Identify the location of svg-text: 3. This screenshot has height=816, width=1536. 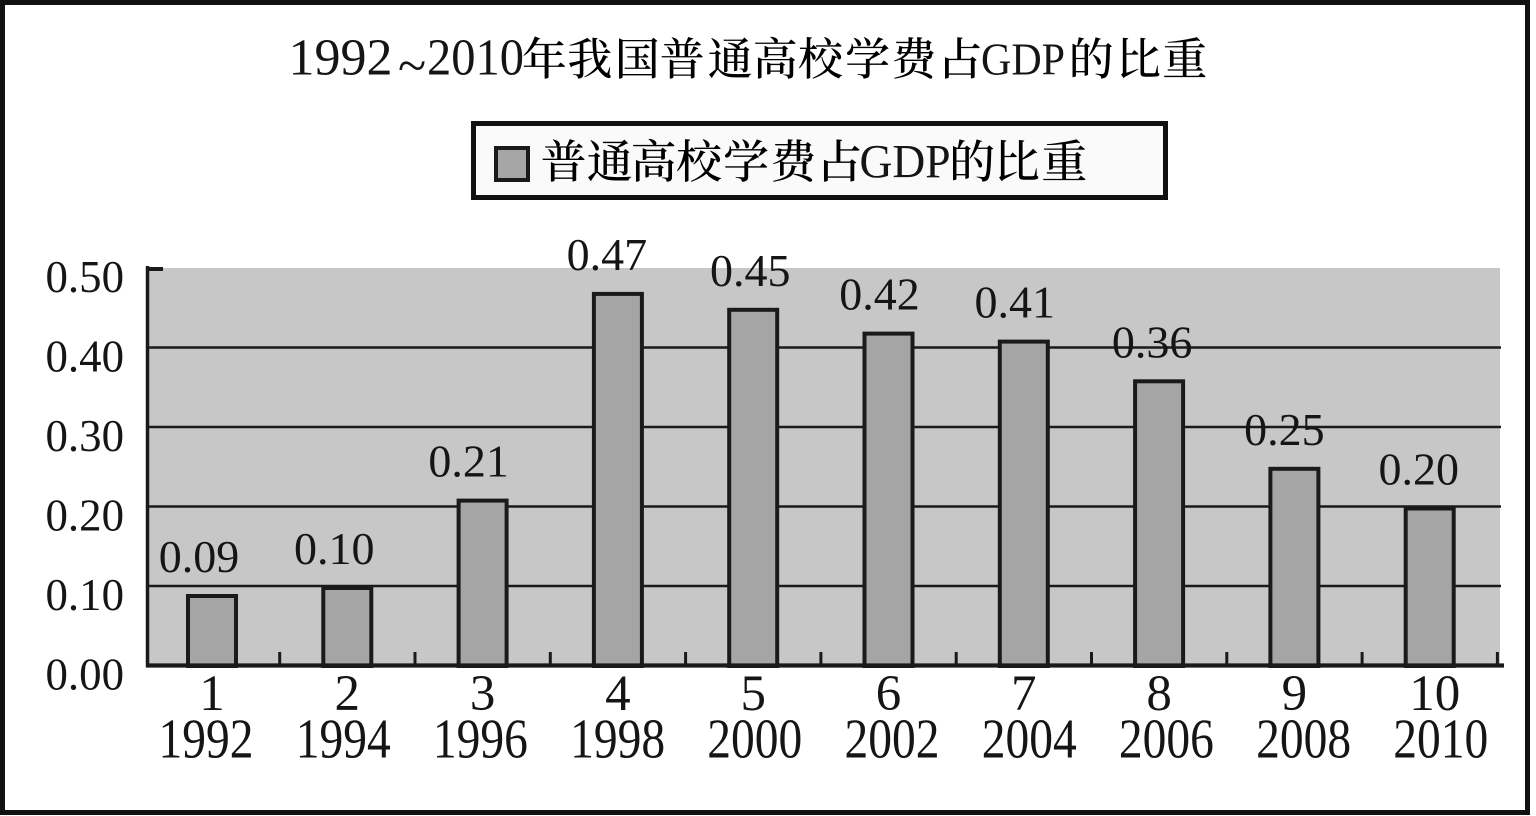
(483, 694).